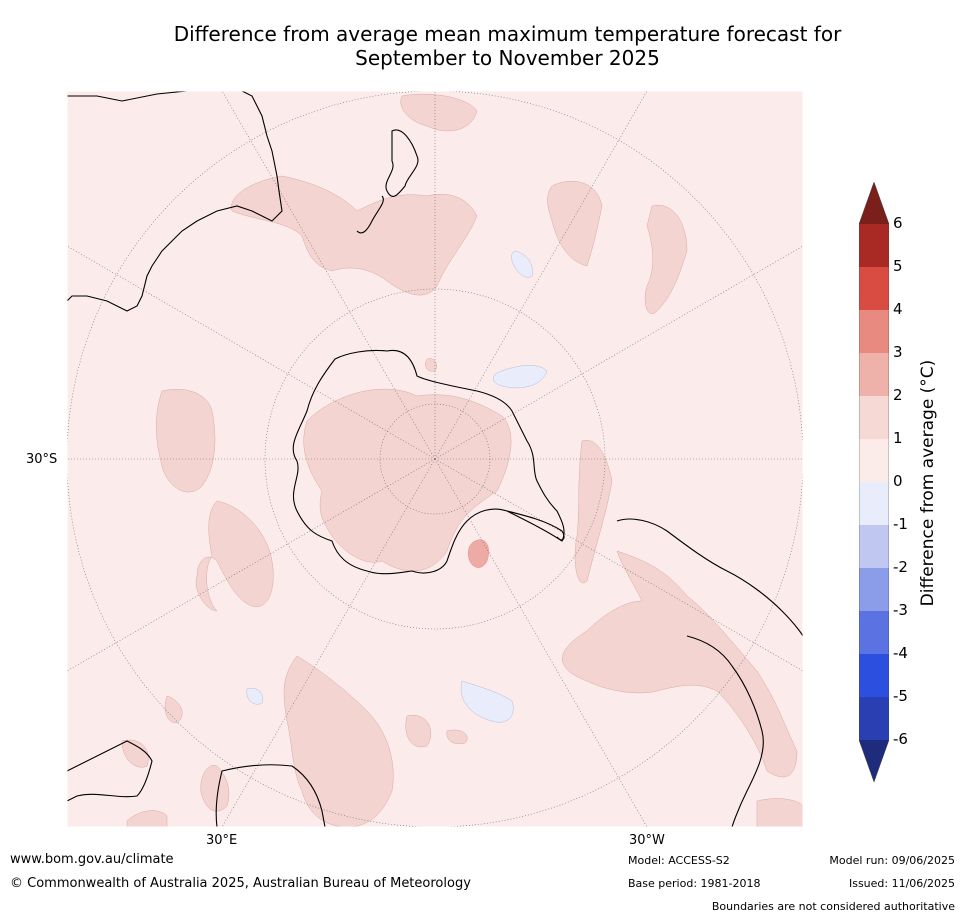  Describe the element at coordinates (402, 163) in the screenshot. I see `new-zealand-north` at that location.